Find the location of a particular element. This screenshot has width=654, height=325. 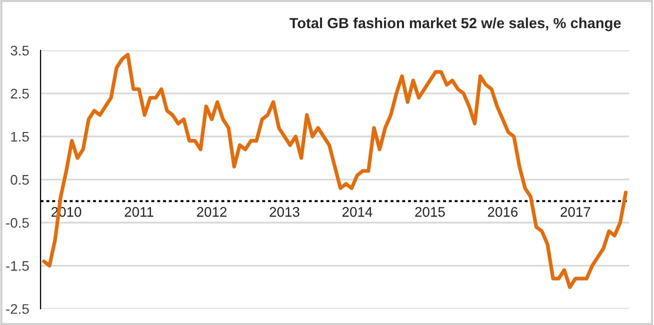

y-tick-label: -1.5 is located at coordinates (17, 266).